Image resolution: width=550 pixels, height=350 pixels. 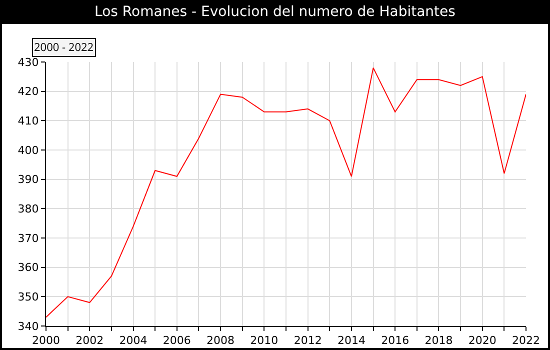 I want to click on x-tick-label: 2020, so click(x=482, y=341).